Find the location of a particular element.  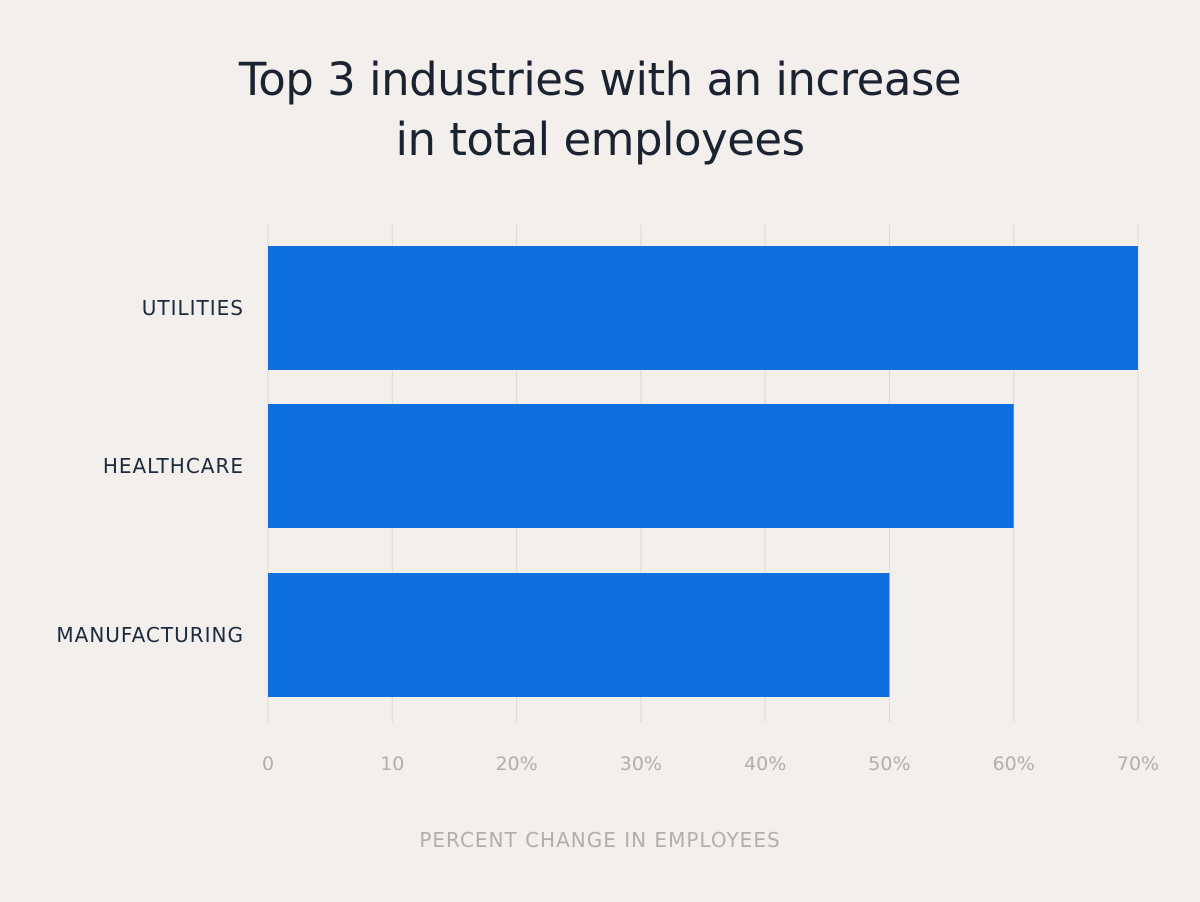

x-tick-label-0: 0 is located at coordinates (268, 764).